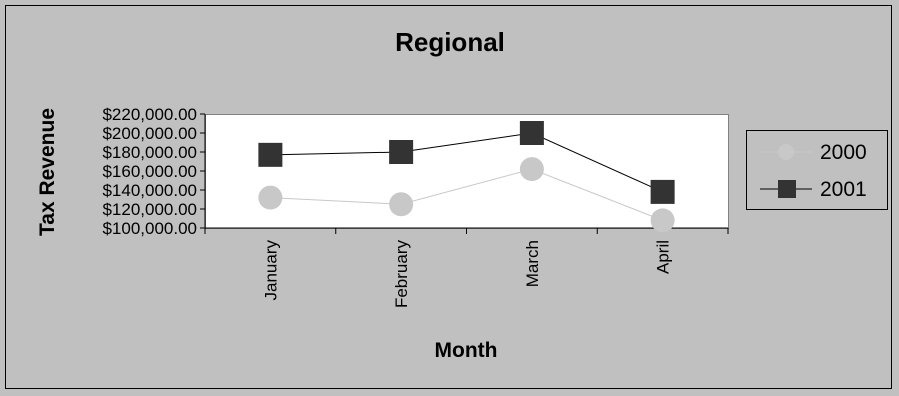 Image resolution: width=899 pixels, height=396 pixels. Describe the element at coordinates (787, 189) in the screenshot. I see `legend-marker-2001` at that location.